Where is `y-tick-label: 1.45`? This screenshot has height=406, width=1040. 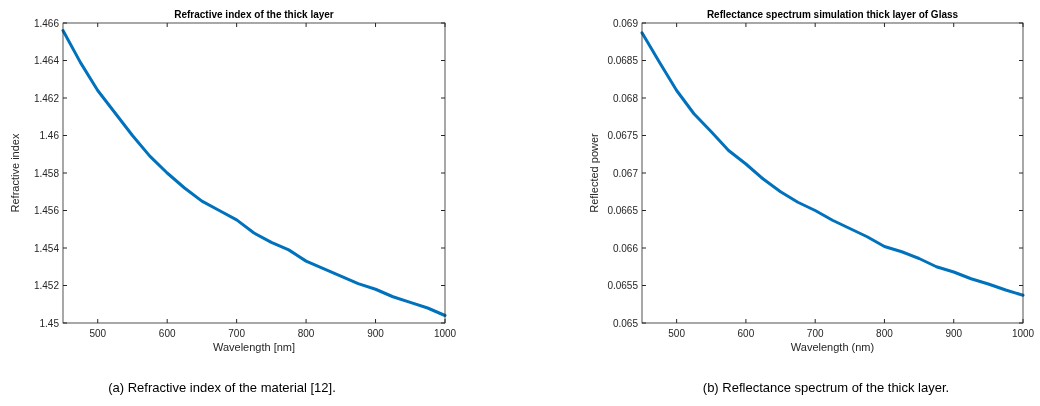
y-tick-label: 1.45 is located at coordinates (49, 323).